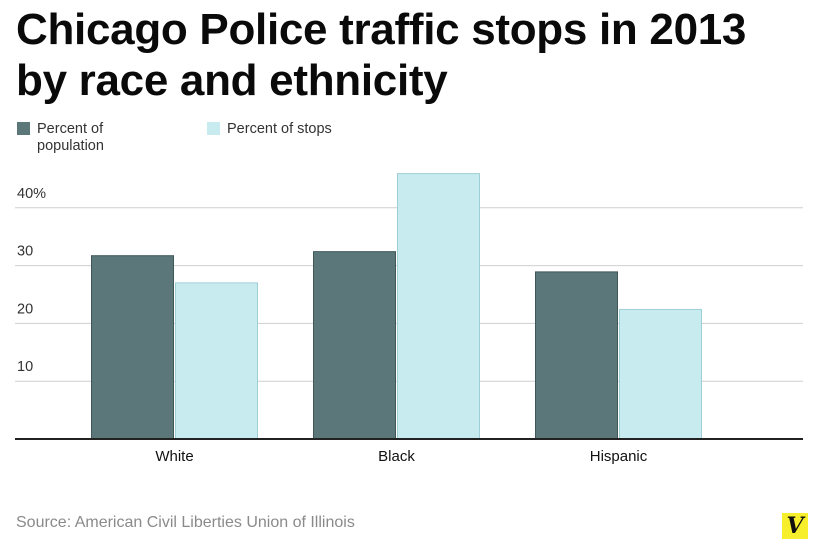  What do you see at coordinates (23, 128) in the screenshot?
I see `legend-swatch-population` at bounding box center [23, 128].